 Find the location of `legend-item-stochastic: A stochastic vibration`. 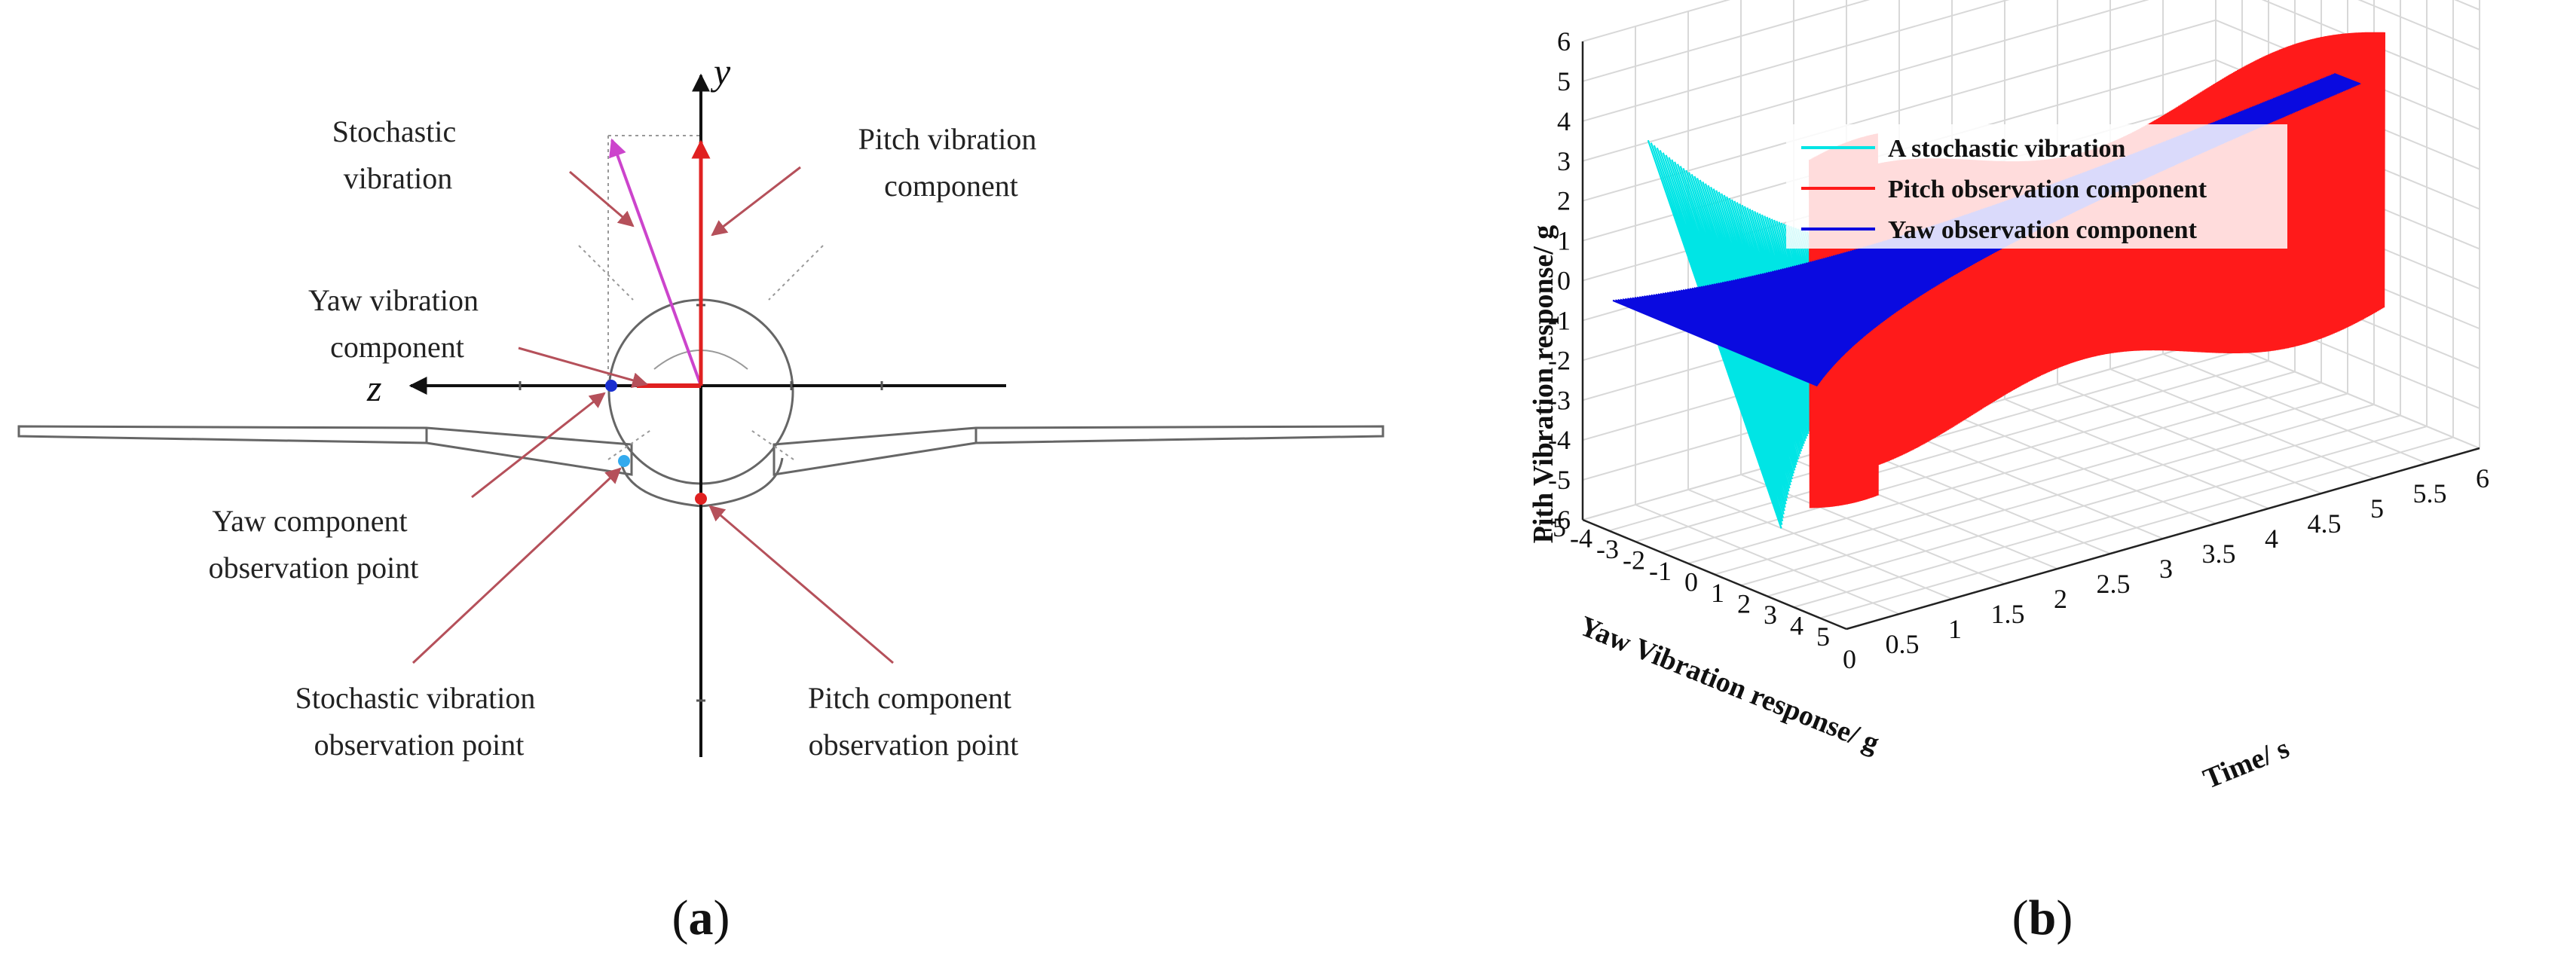

legend-item-stochastic: A stochastic vibration is located at coordinates (1963, 149).